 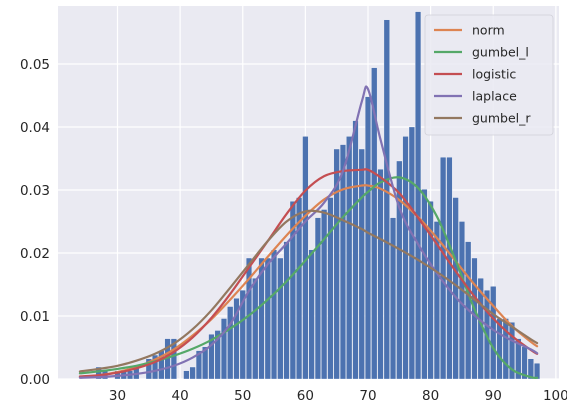 What do you see at coordinates (494, 96) in the screenshot?
I see `legend-label: laplace` at bounding box center [494, 96].